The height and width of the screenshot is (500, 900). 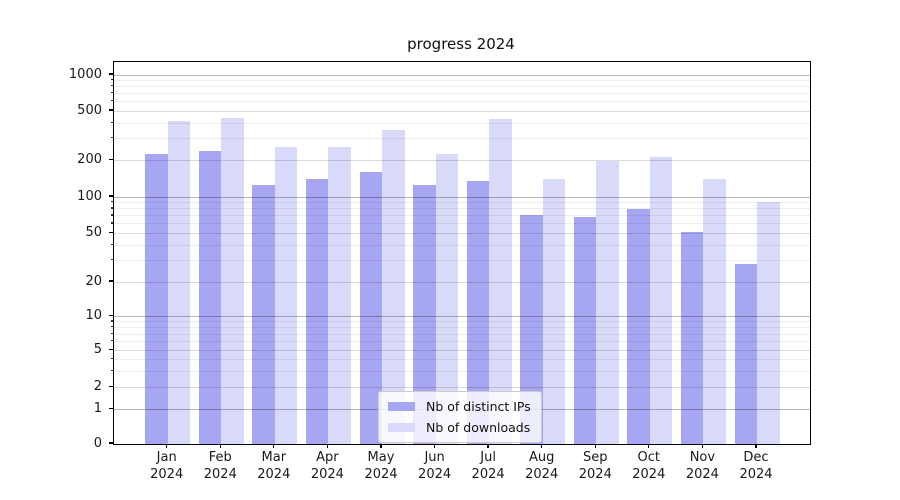 I want to click on y-tick-label: 2, so click(x=97, y=386).